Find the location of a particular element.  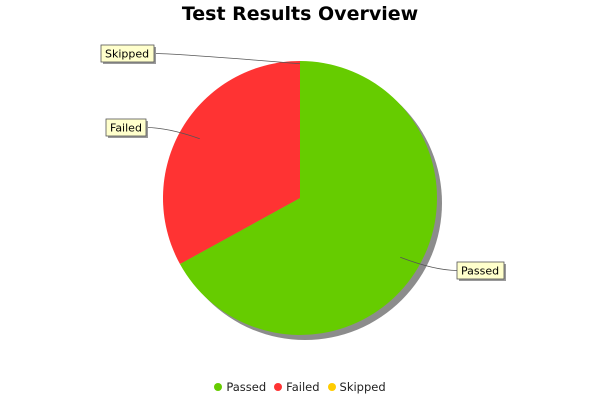

legend-label-passed: Passed is located at coordinates (246, 387).